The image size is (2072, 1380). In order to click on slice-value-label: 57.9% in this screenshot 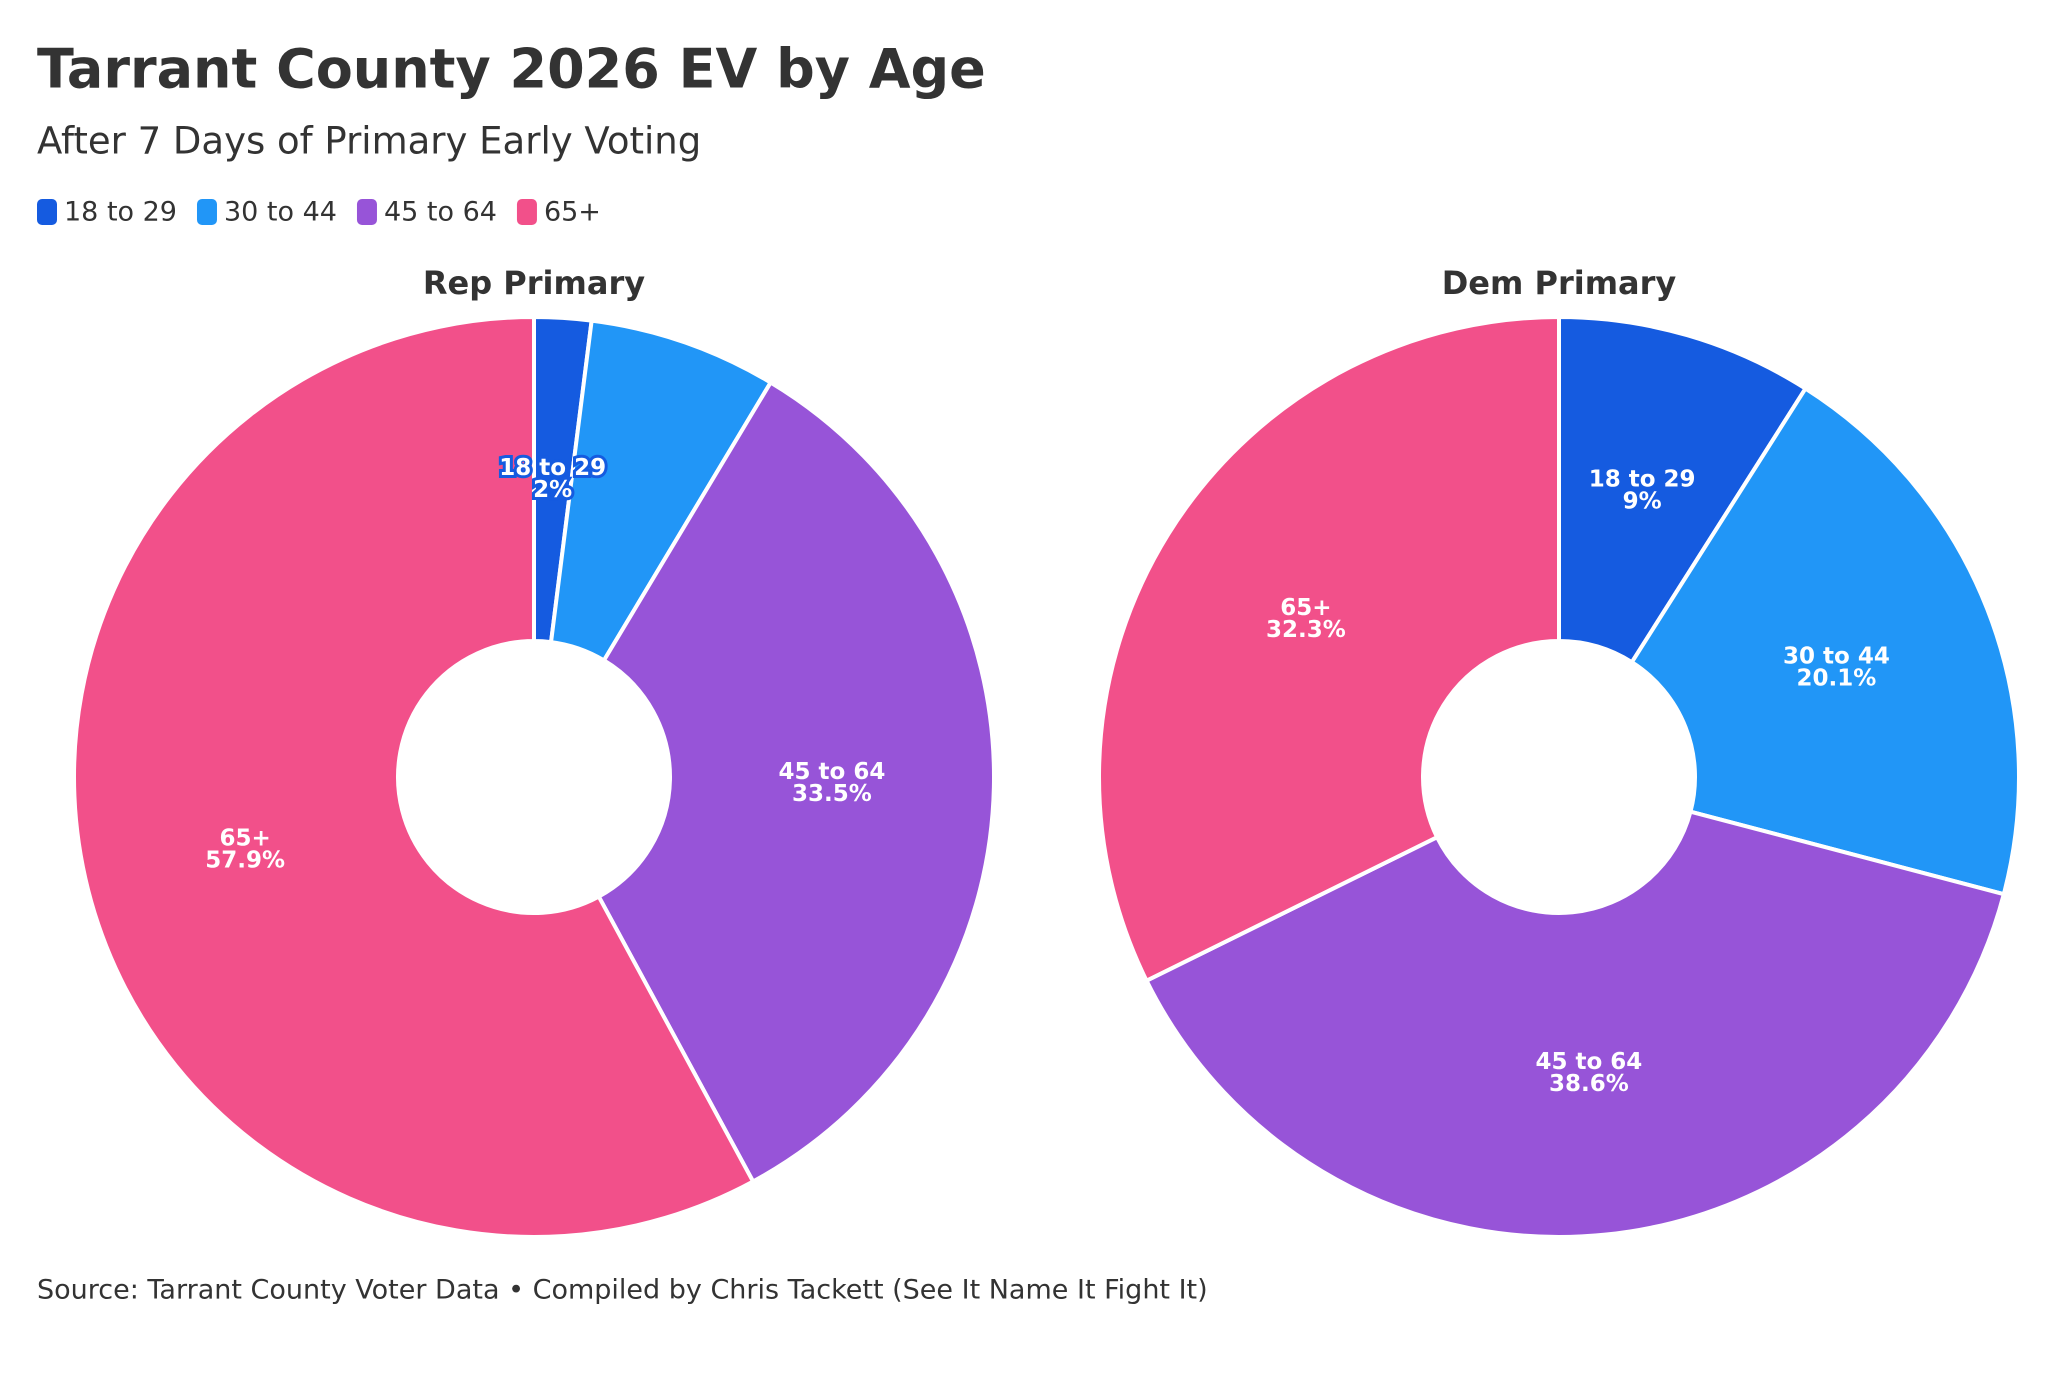, I will do `click(245, 861)`.